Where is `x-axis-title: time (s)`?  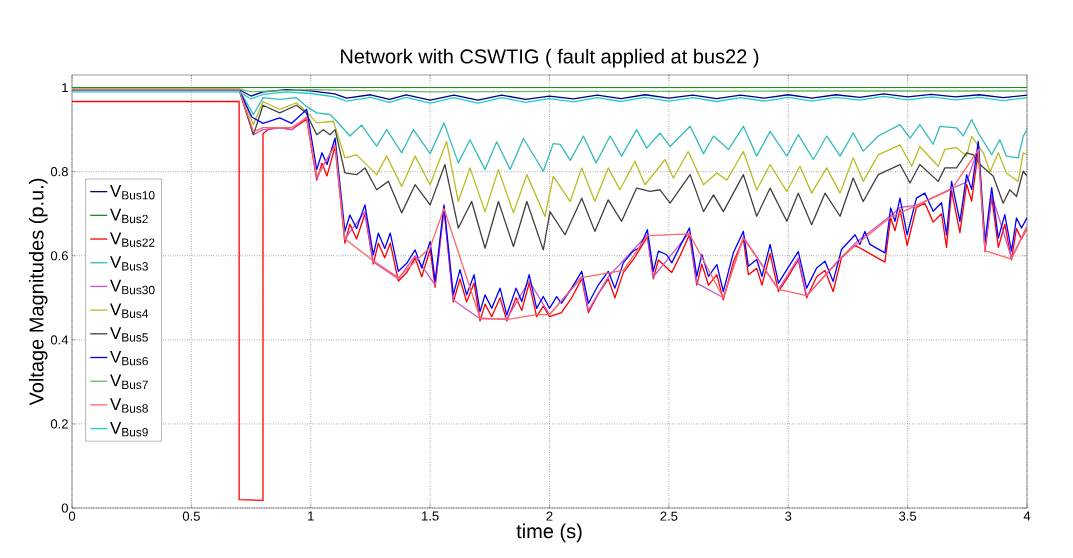
x-axis-title: time (s) is located at coordinates (549, 533).